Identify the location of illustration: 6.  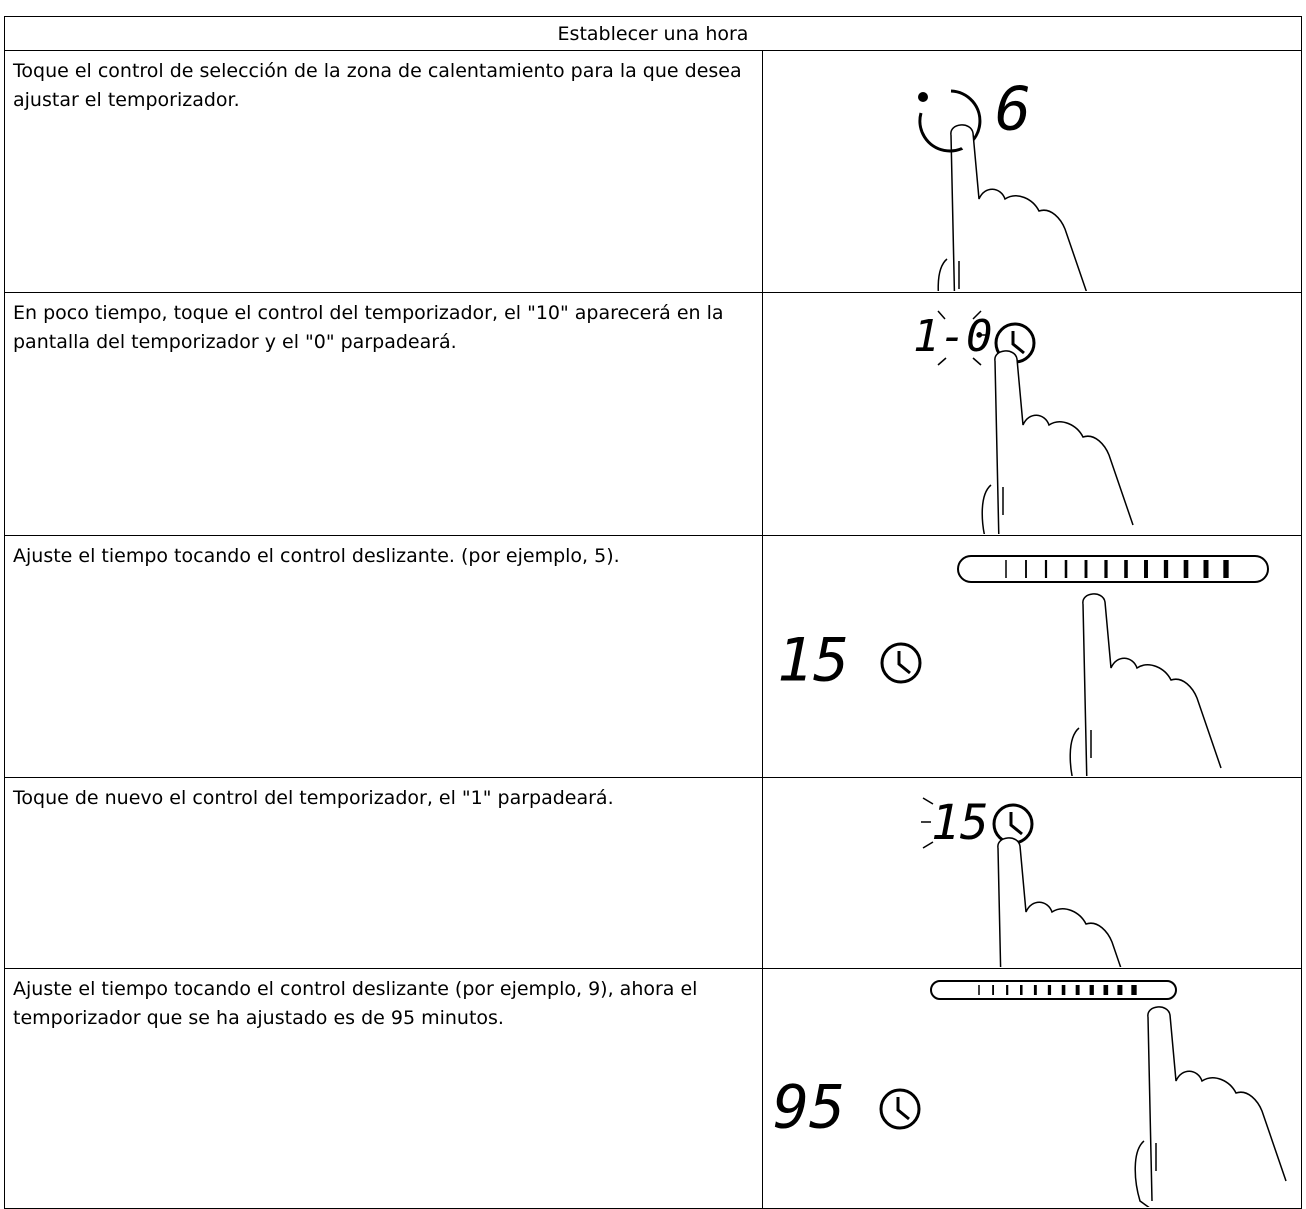
(1003, 183).